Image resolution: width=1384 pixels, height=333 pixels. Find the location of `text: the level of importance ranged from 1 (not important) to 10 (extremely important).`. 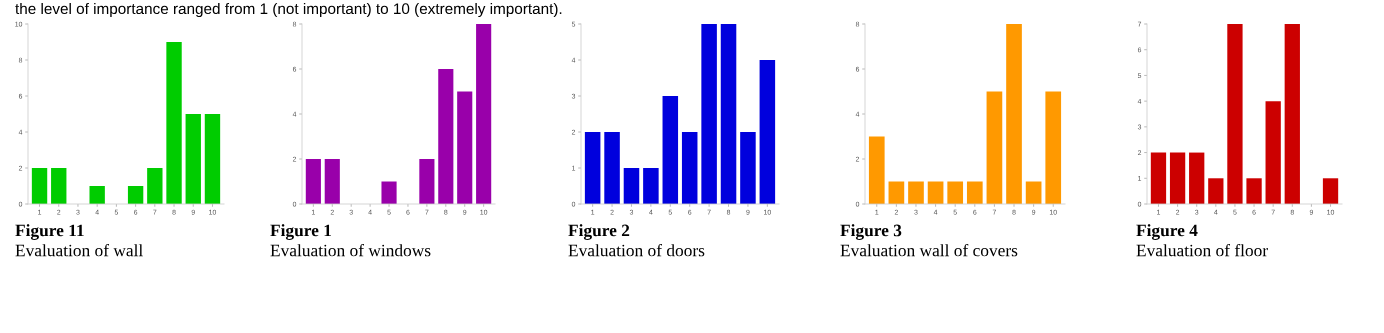

text: the level of importance ranged from 1 (not important) to 10 (extremely important). is located at coordinates (288, 10).